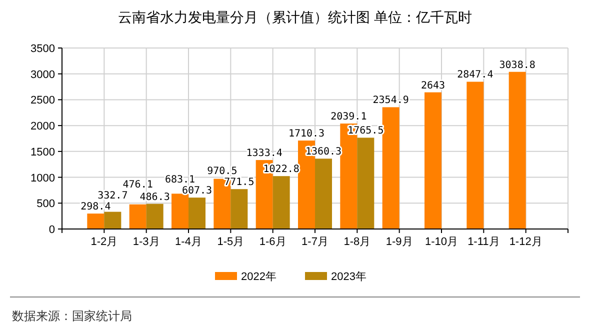 This screenshot has height=330, width=590. Describe the element at coordinates (137, 185) in the screenshot. I see `data-label: 476.1` at that location.